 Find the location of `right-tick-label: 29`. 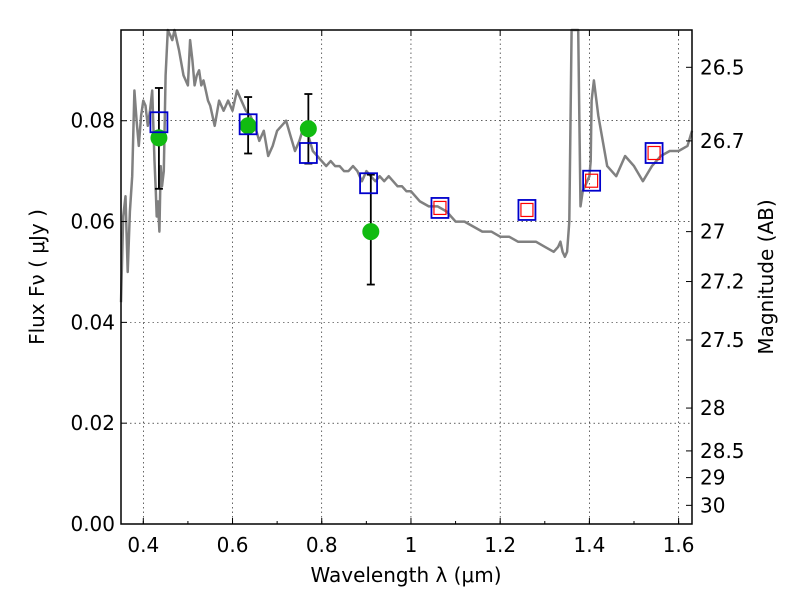

right-tick-label: 29 is located at coordinates (712, 478).